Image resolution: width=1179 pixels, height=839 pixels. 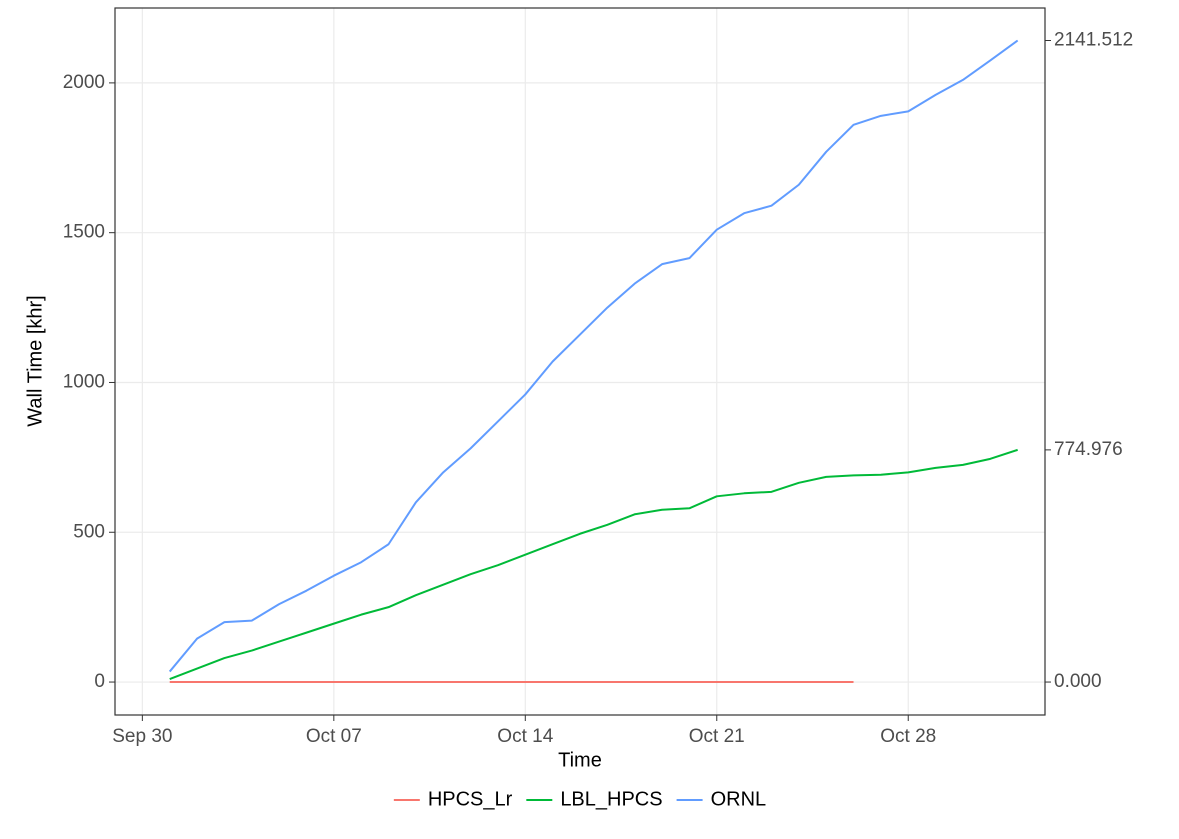 What do you see at coordinates (1088, 449) in the screenshot?
I see `y2-tick-label: 774.976` at bounding box center [1088, 449].